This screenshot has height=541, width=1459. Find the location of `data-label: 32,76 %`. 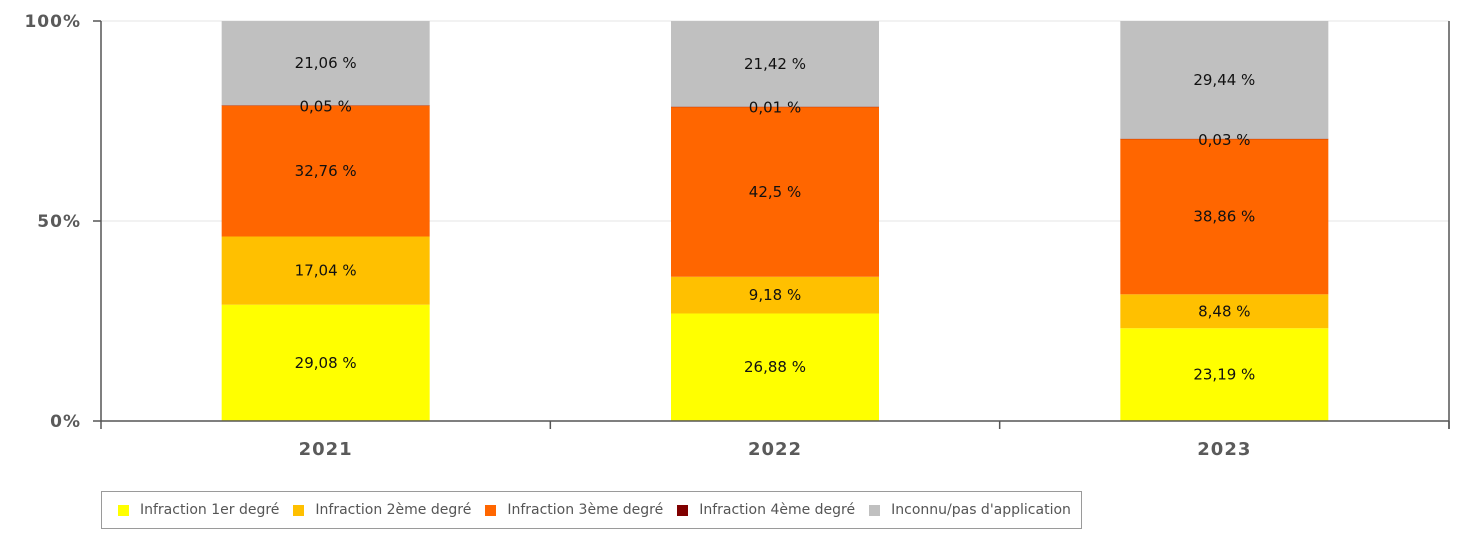

data-label: 32,76 % is located at coordinates (326, 171).